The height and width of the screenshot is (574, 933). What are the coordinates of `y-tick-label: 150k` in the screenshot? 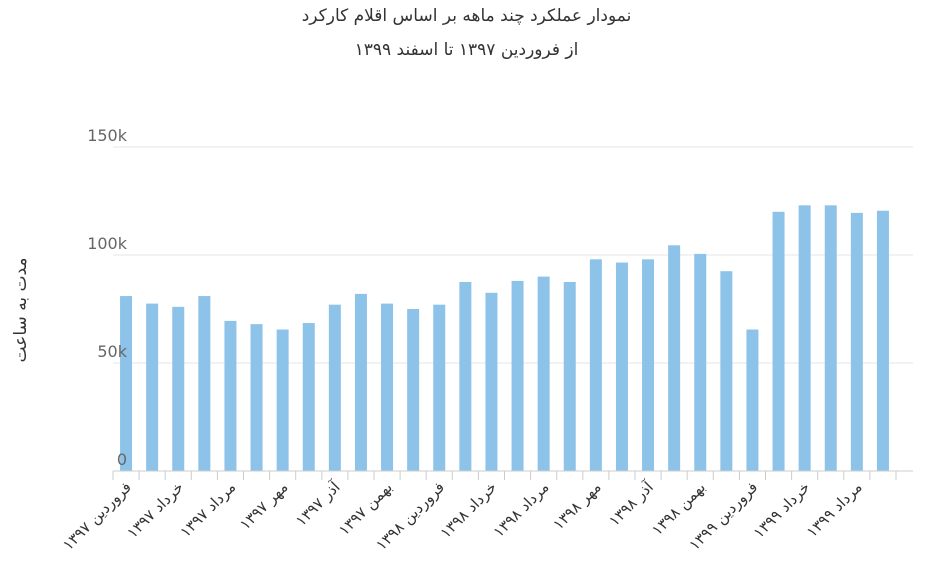 It's located at (107, 135).